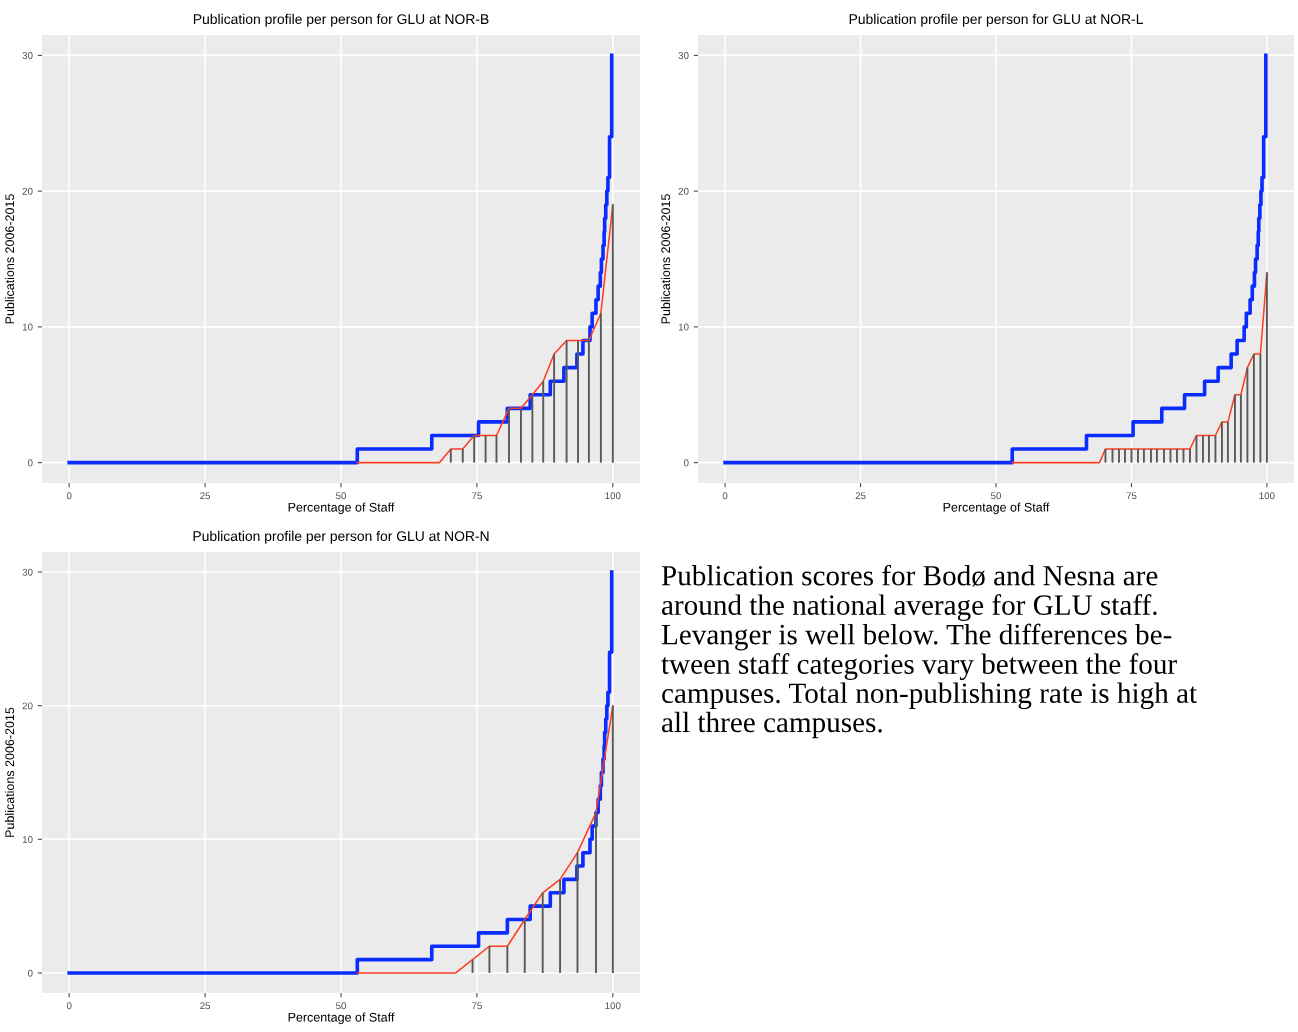 This screenshot has height=1032, width=1298. Describe the element at coordinates (996, 20) in the screenshot. I see `chart-title: Publication profile per person for GLU at NOR-L` at that location.